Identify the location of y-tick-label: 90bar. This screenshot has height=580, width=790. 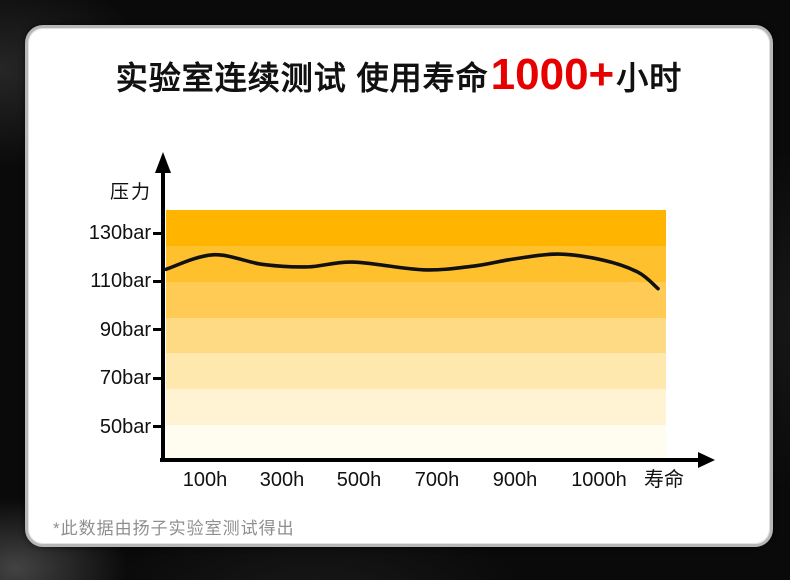
(125, 329).